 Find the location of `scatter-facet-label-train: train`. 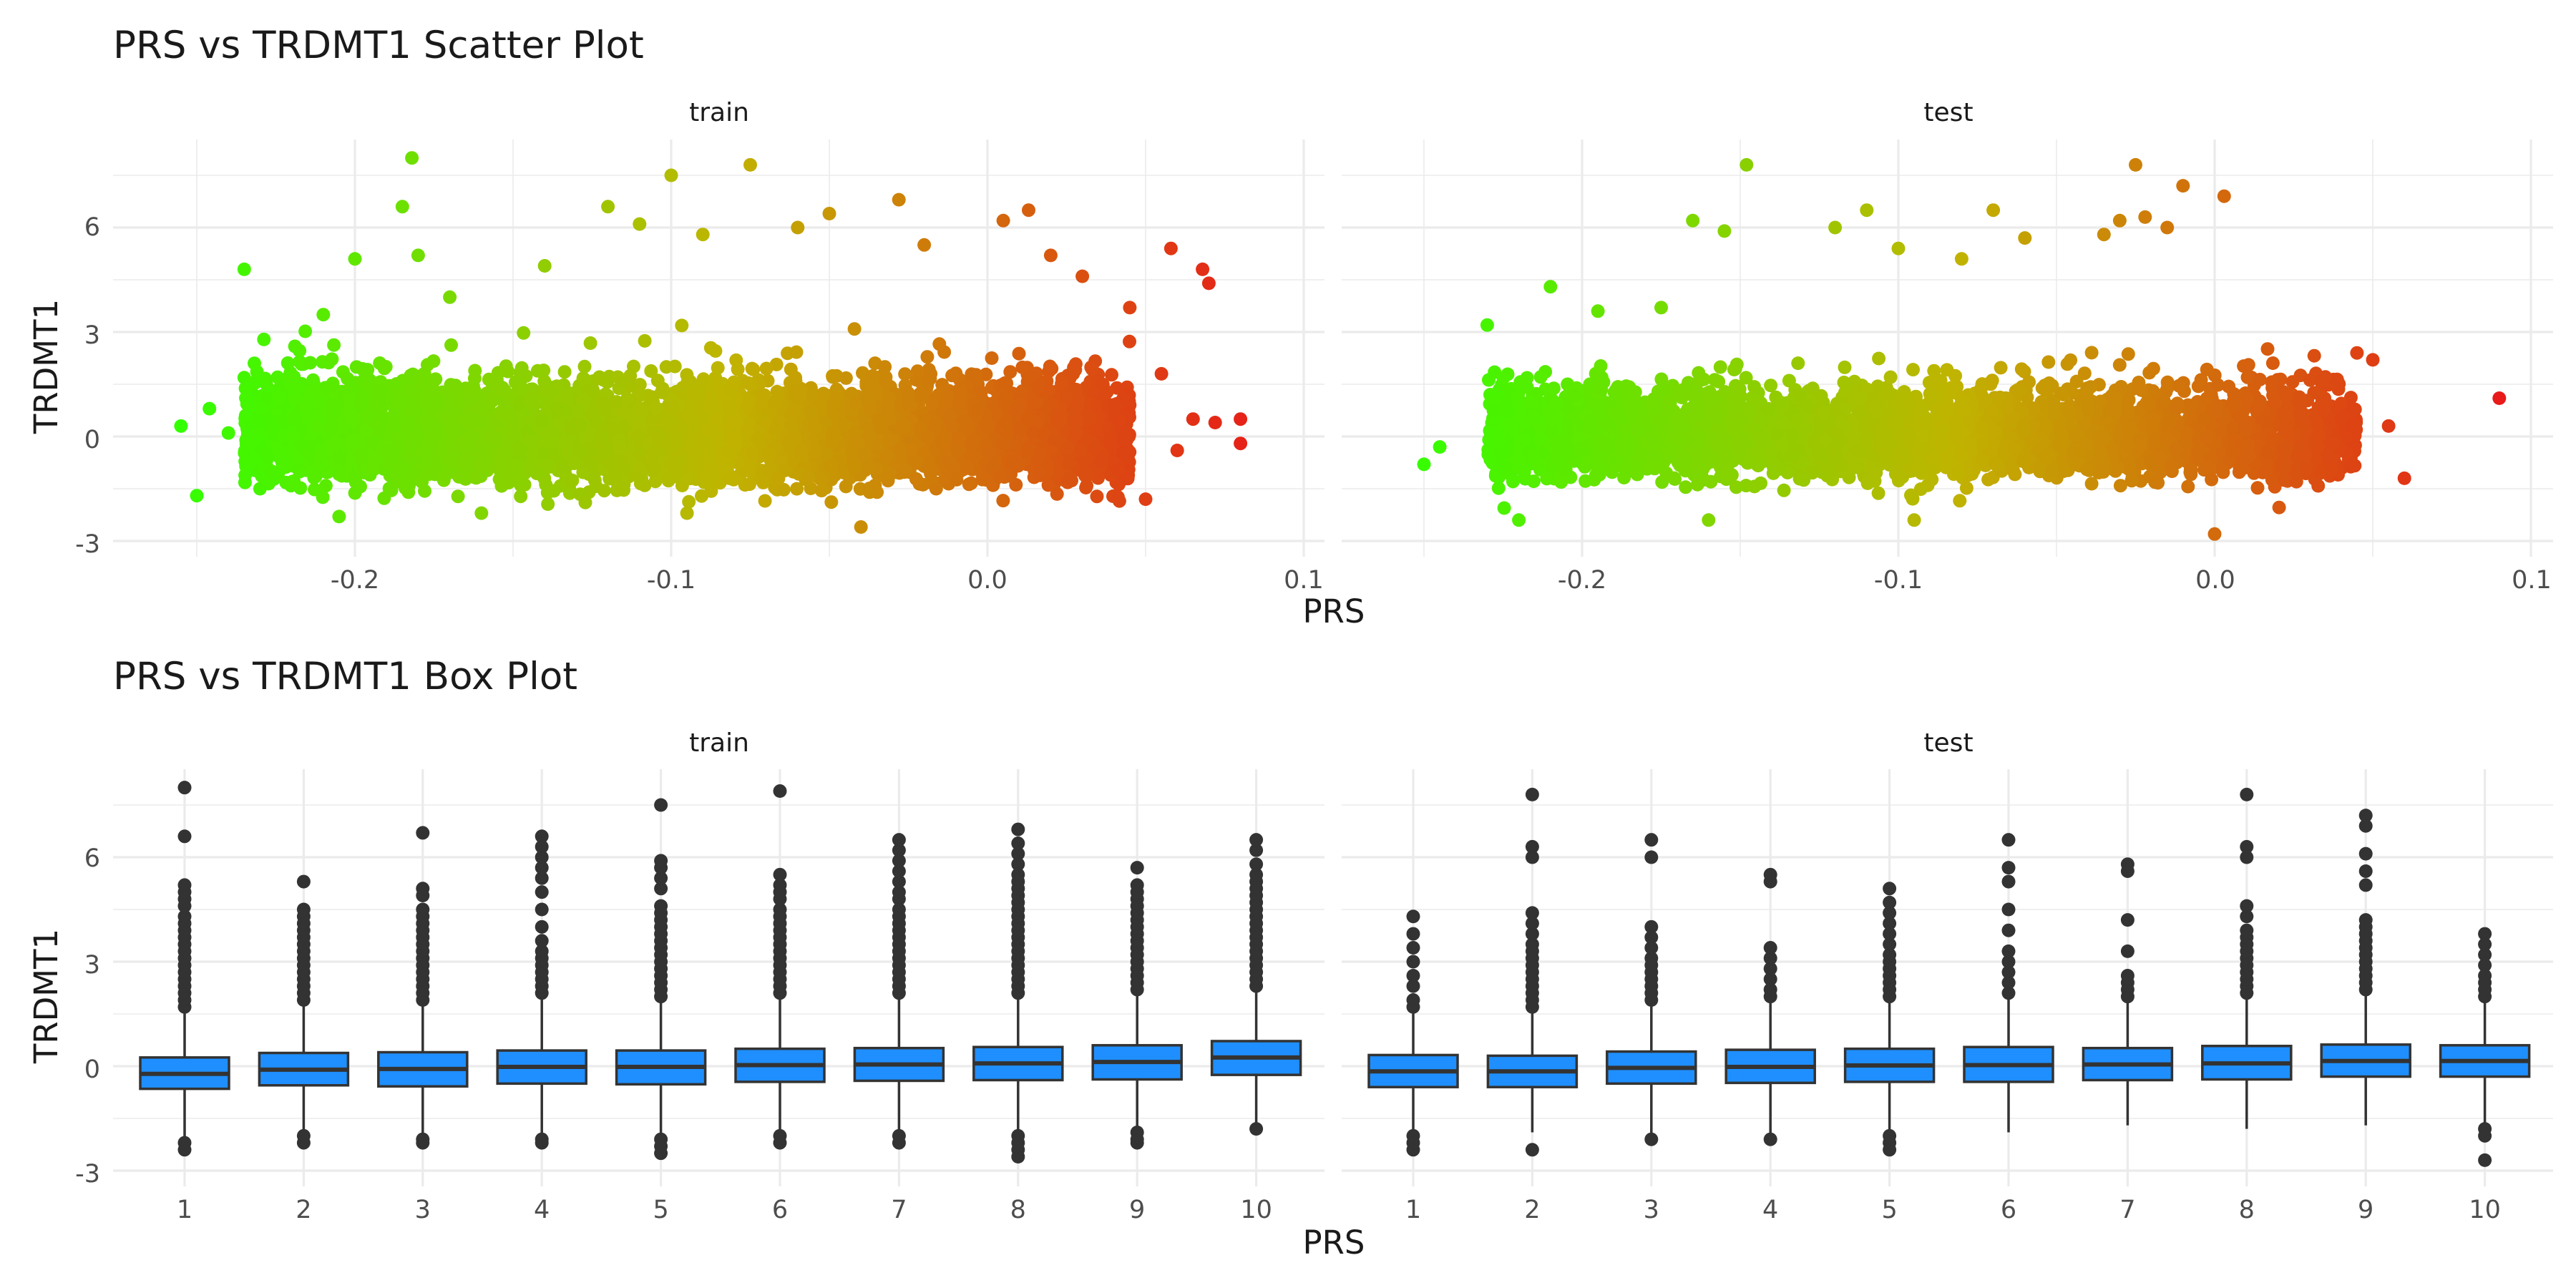

scatter-facet-label-train: train is located at coordinates (719, 112).